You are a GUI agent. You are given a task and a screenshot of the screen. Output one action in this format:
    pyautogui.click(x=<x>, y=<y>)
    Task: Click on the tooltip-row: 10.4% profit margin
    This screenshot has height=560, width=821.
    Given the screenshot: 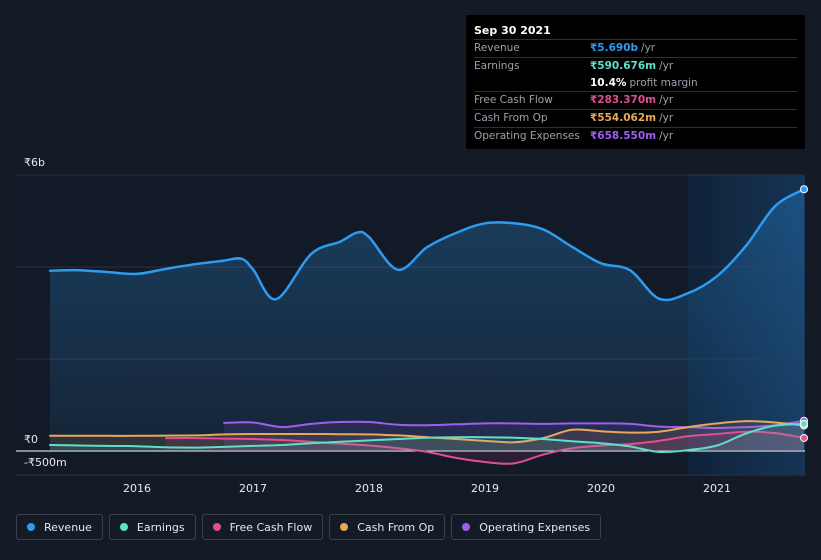 What is the action you would take?
    pyautogui.click(x=635, y=83)
    